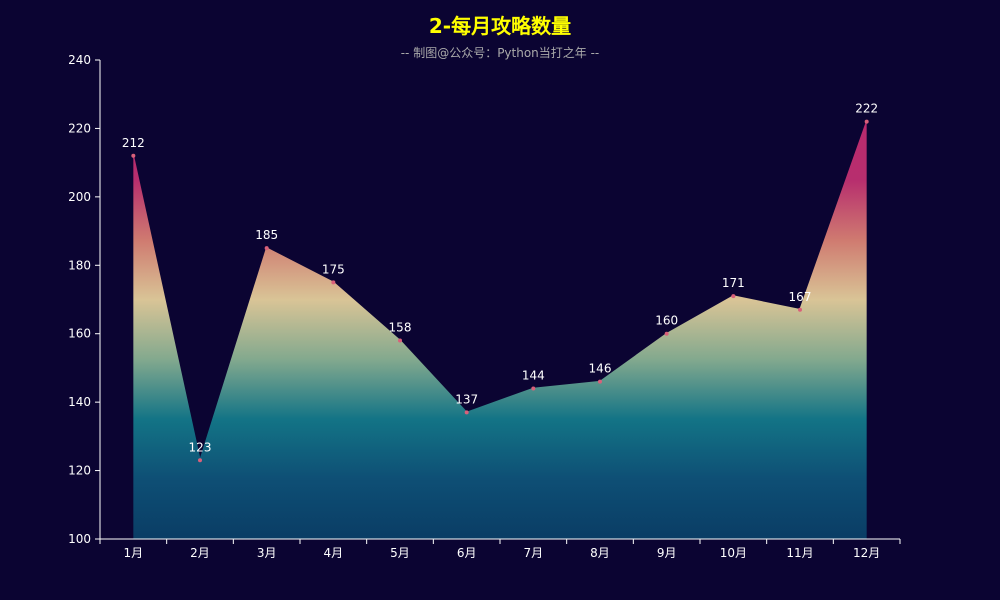  I want to click on data-label: 222, so click(866, 109).